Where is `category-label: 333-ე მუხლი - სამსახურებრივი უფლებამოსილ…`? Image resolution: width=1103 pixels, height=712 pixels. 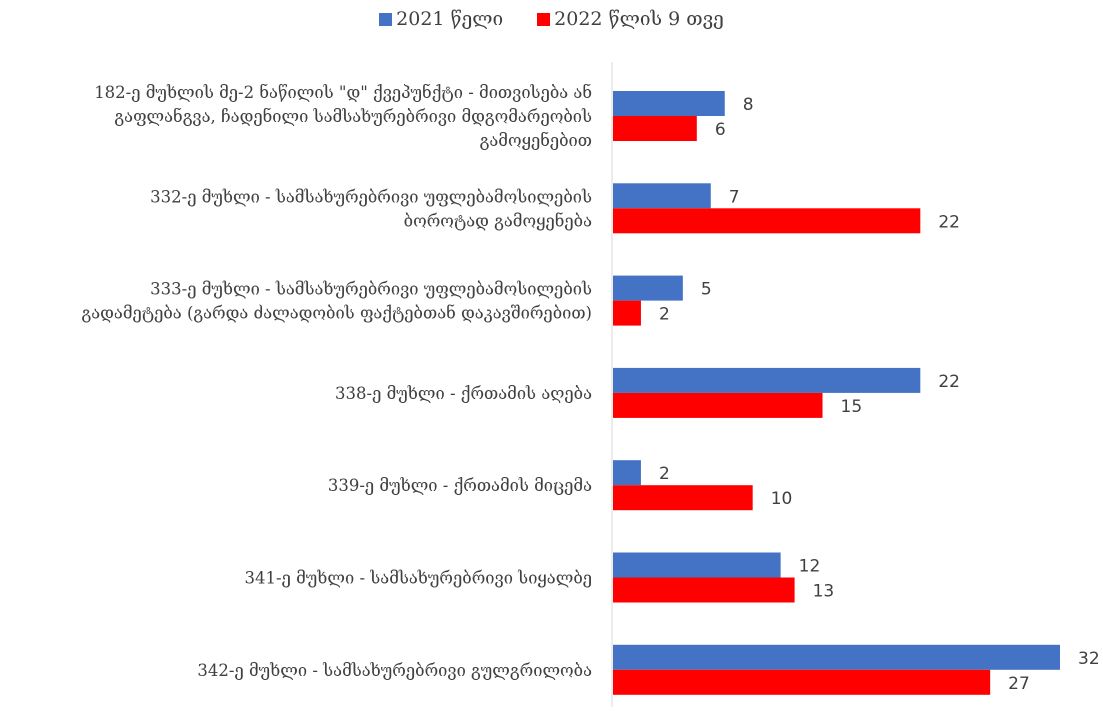 category-label: 333-ე მუხლი - სამსახურებრივი უფლებამოსილ… is located at coordinates (337, 301).